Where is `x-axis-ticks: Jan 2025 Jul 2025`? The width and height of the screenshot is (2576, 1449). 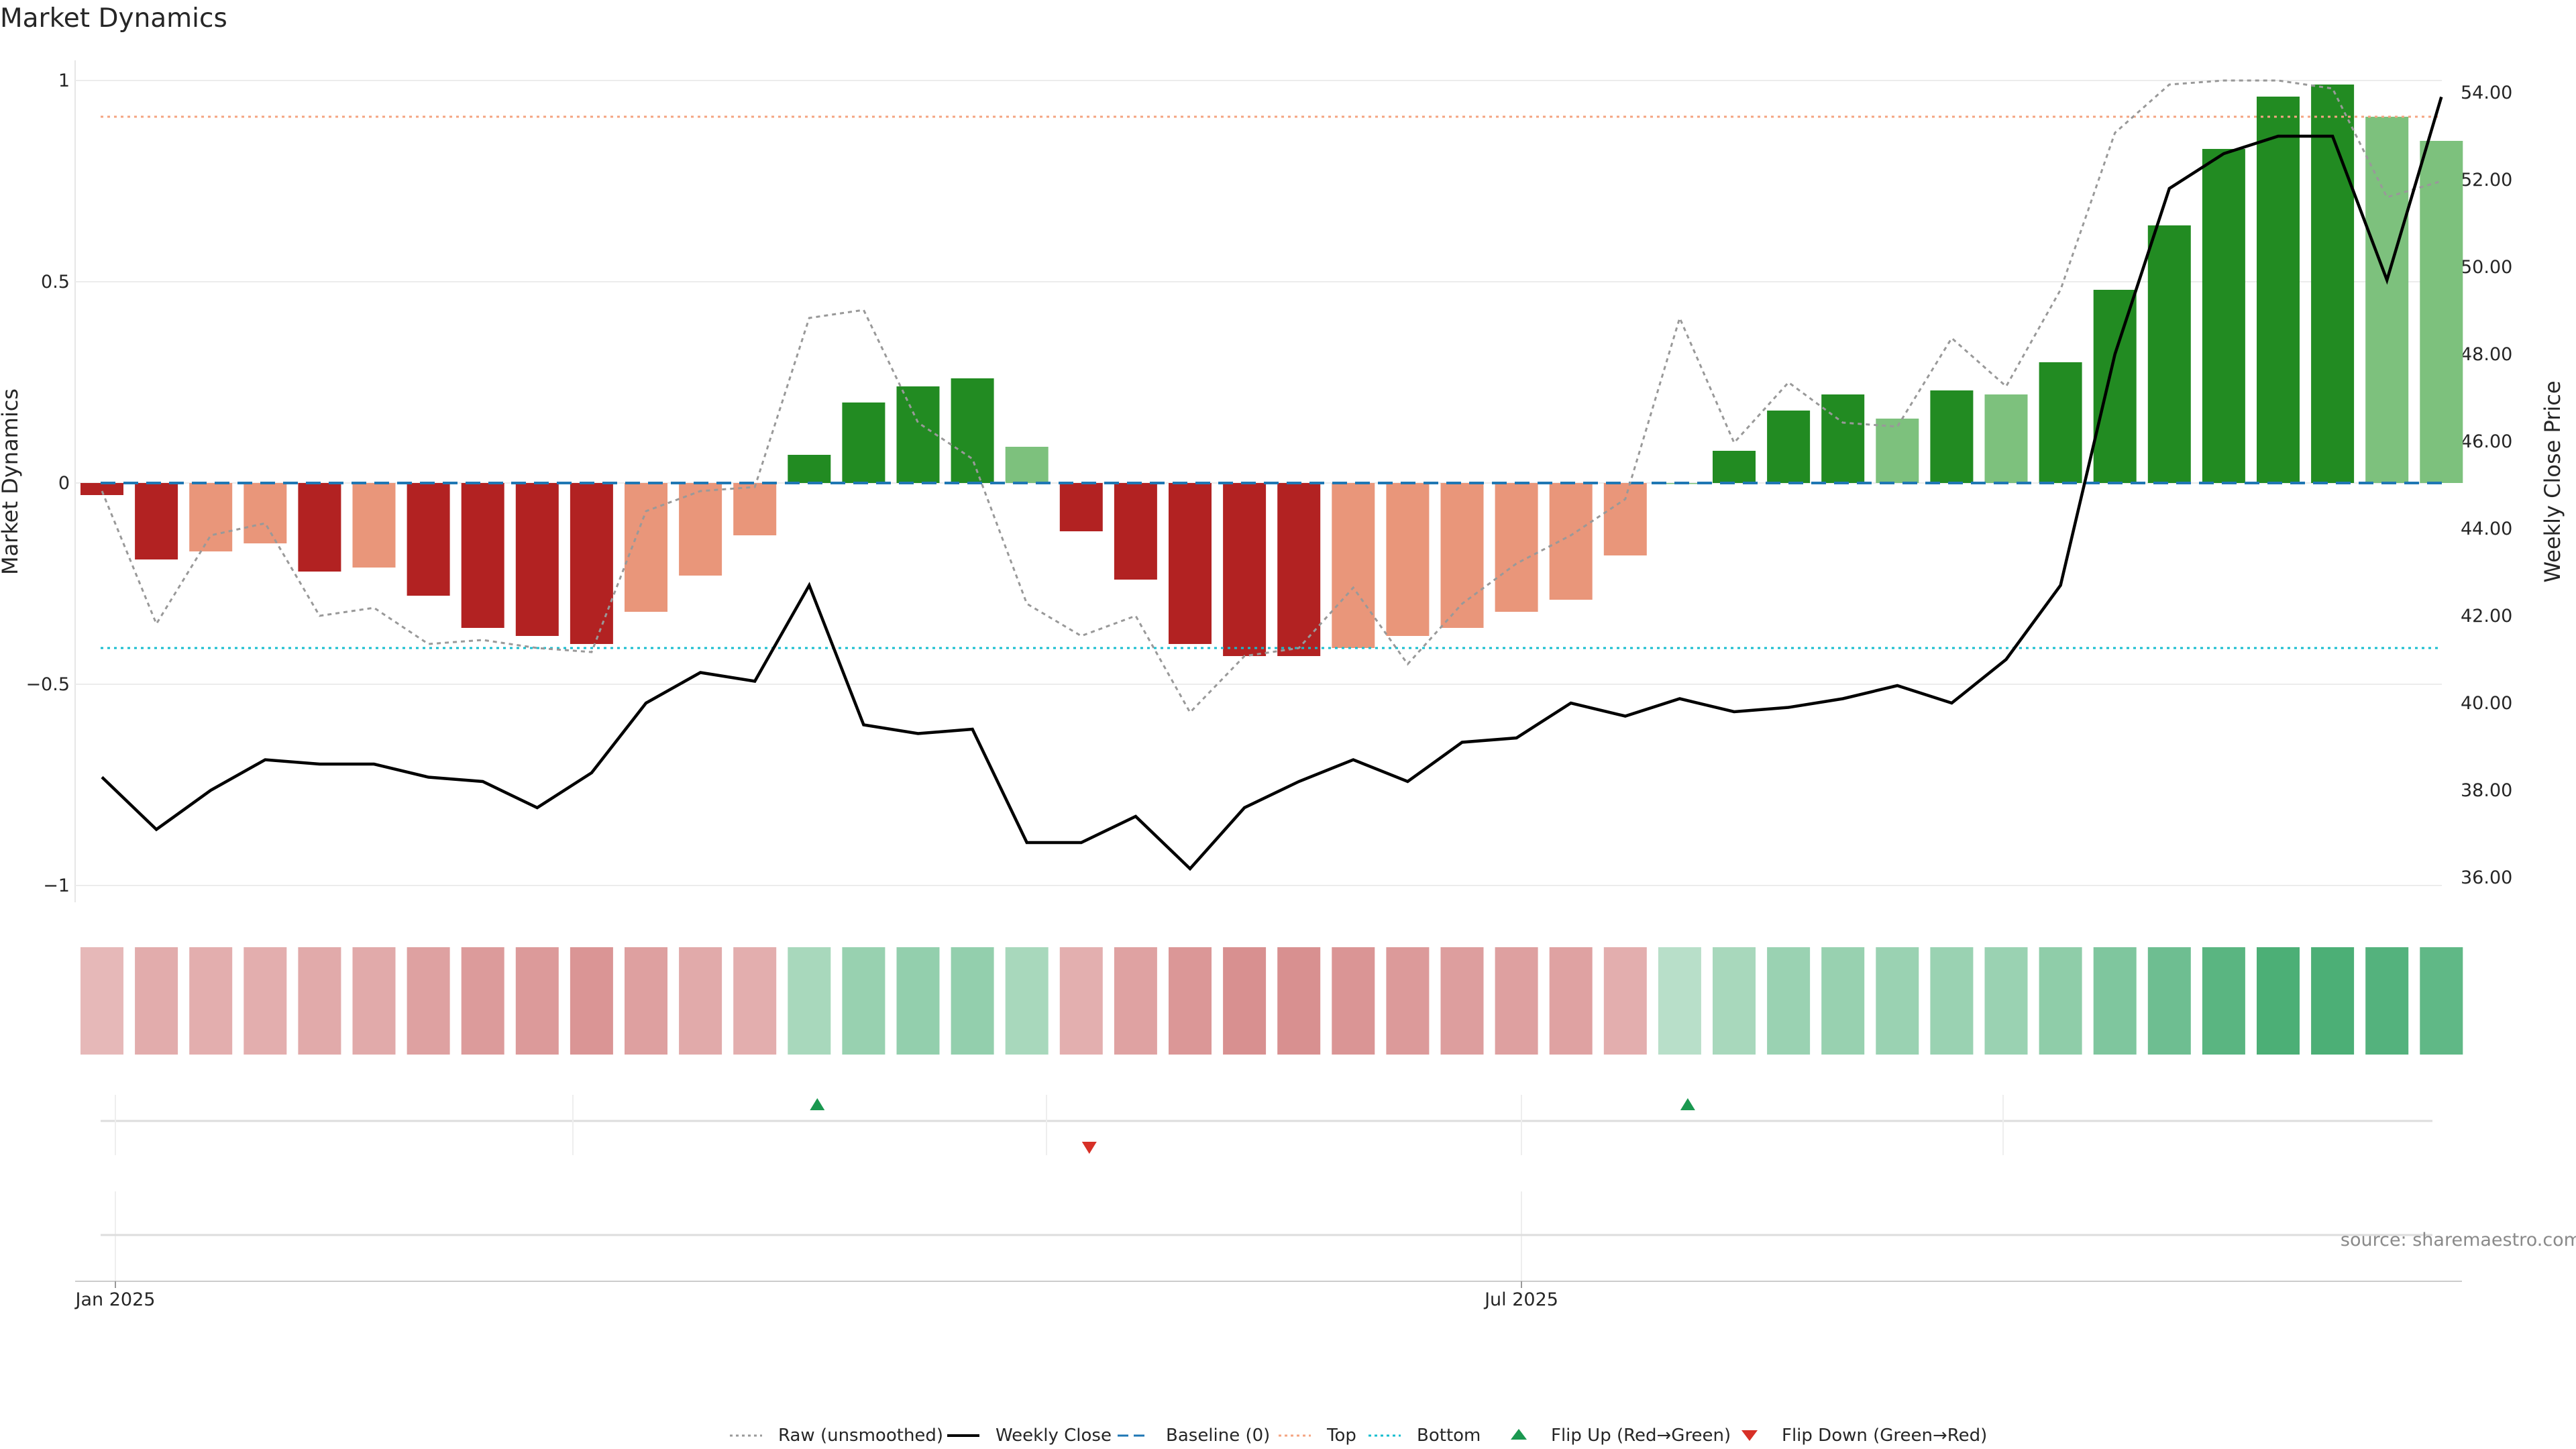 x-axis-ticks: Jan 2025 Jul 2025 is located at coordinates (816, 1295).